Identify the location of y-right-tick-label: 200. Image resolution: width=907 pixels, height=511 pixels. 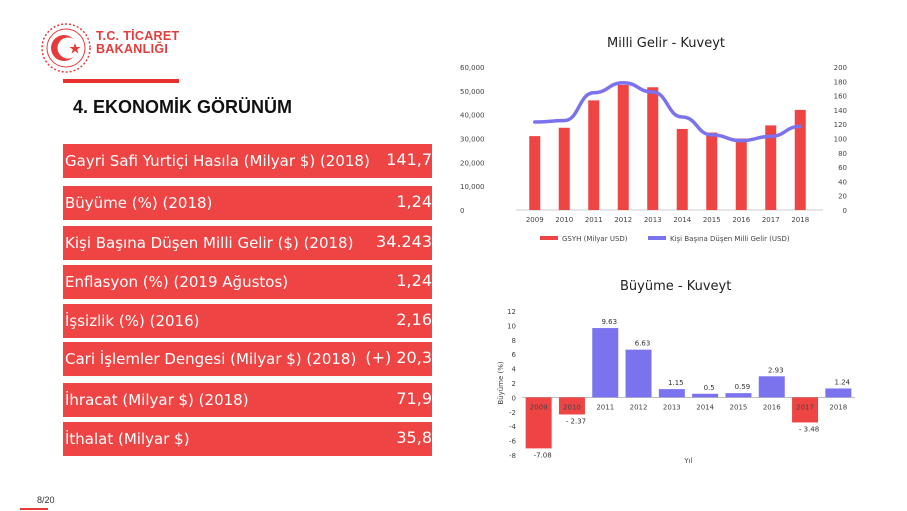
(840, 68).